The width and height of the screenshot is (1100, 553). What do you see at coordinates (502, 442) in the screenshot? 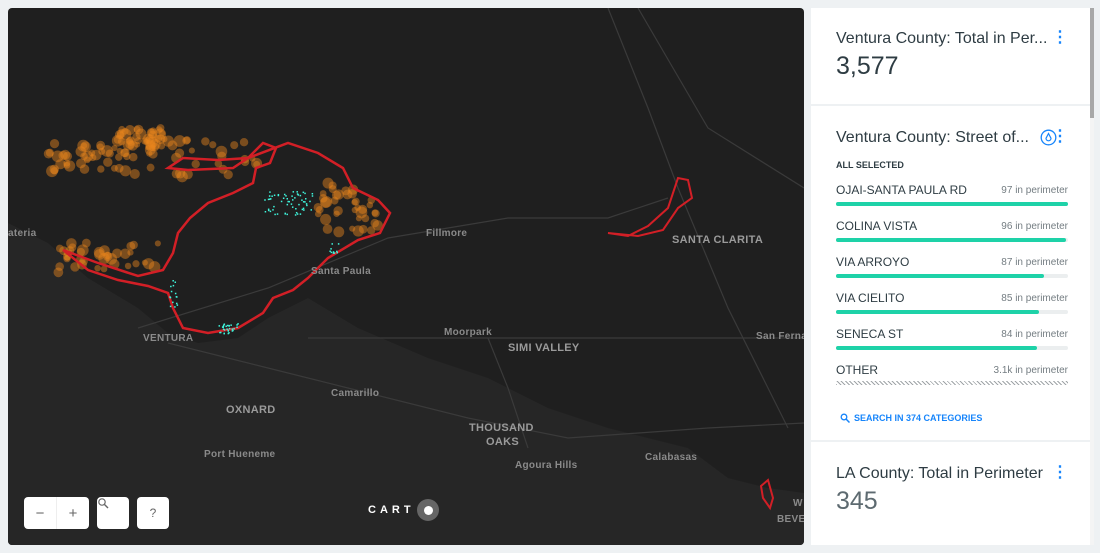
I see `map-label: OAKS` at bounding box center [502, 442].